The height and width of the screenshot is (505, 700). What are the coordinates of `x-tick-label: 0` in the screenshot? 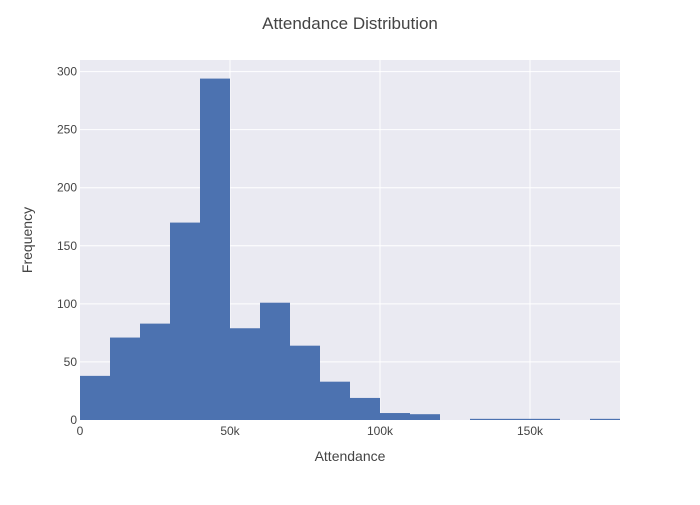 It's located at (80, 431).